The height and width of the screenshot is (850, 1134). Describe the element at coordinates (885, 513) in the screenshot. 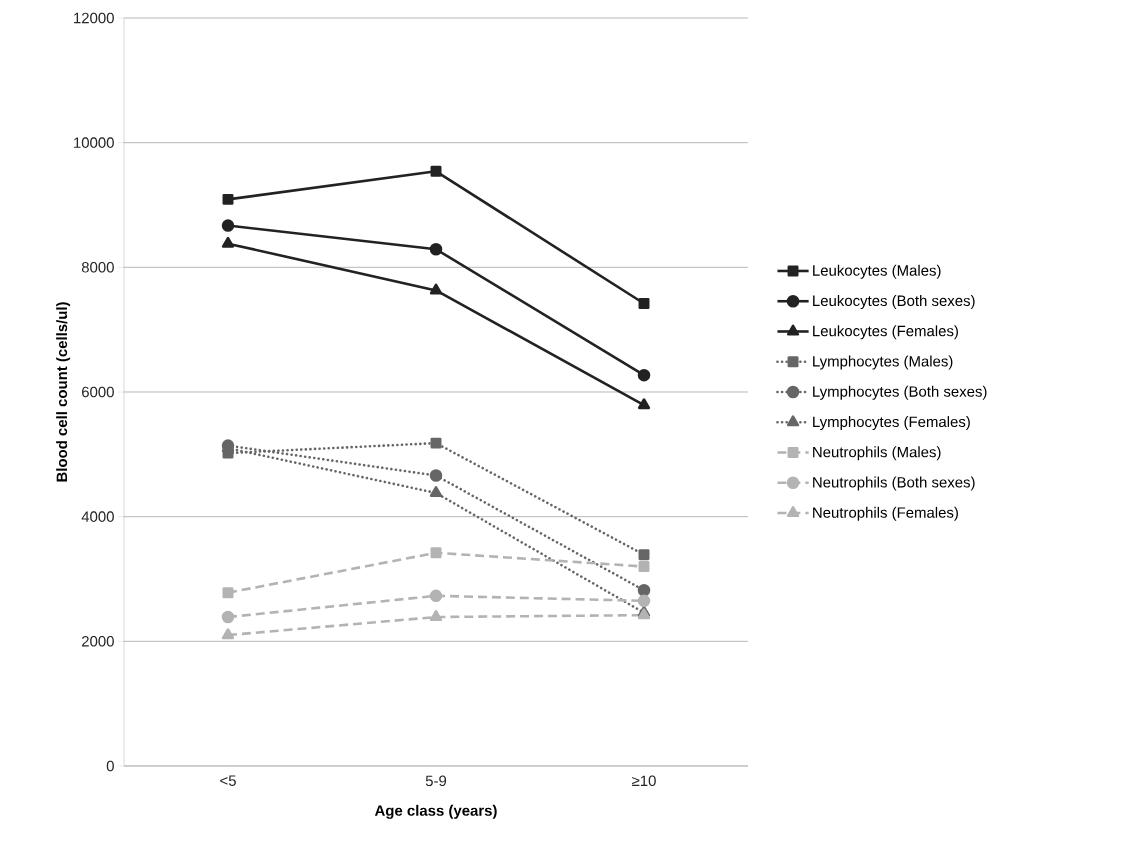

I see `legend-label: Neutrophils (Females)` at that location.